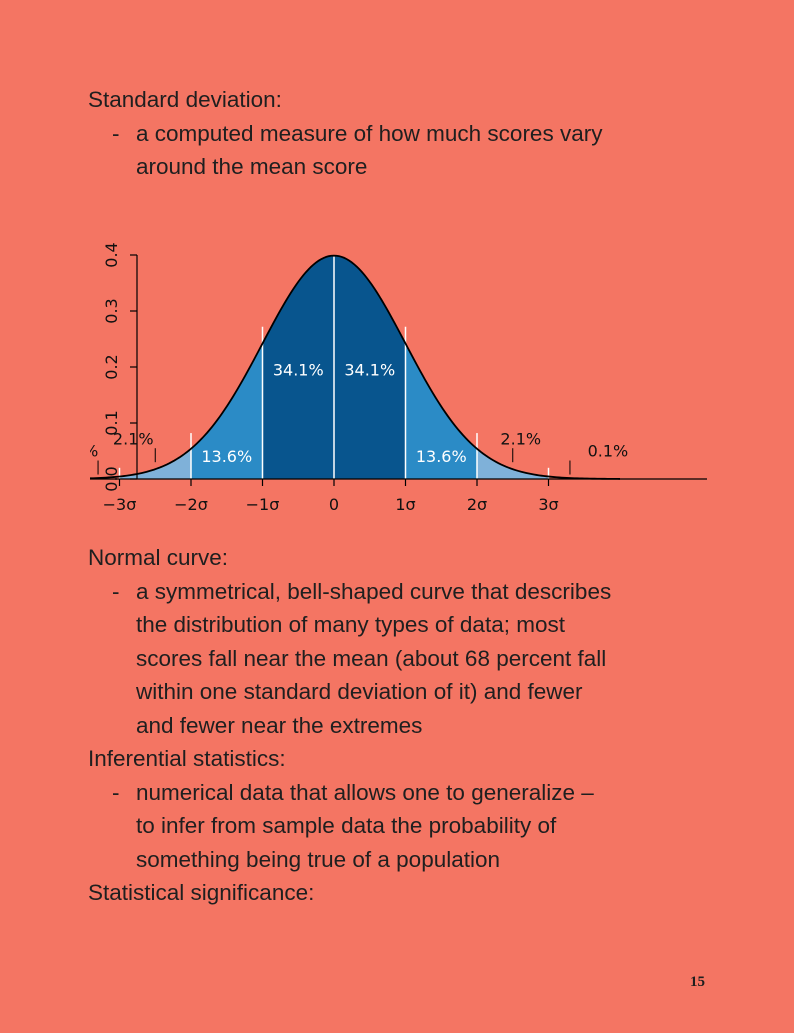 Image resolution: width=794 pixels, height=1033 pixels. I want to click on x-tick-label: −2σ, so click(191, 504).